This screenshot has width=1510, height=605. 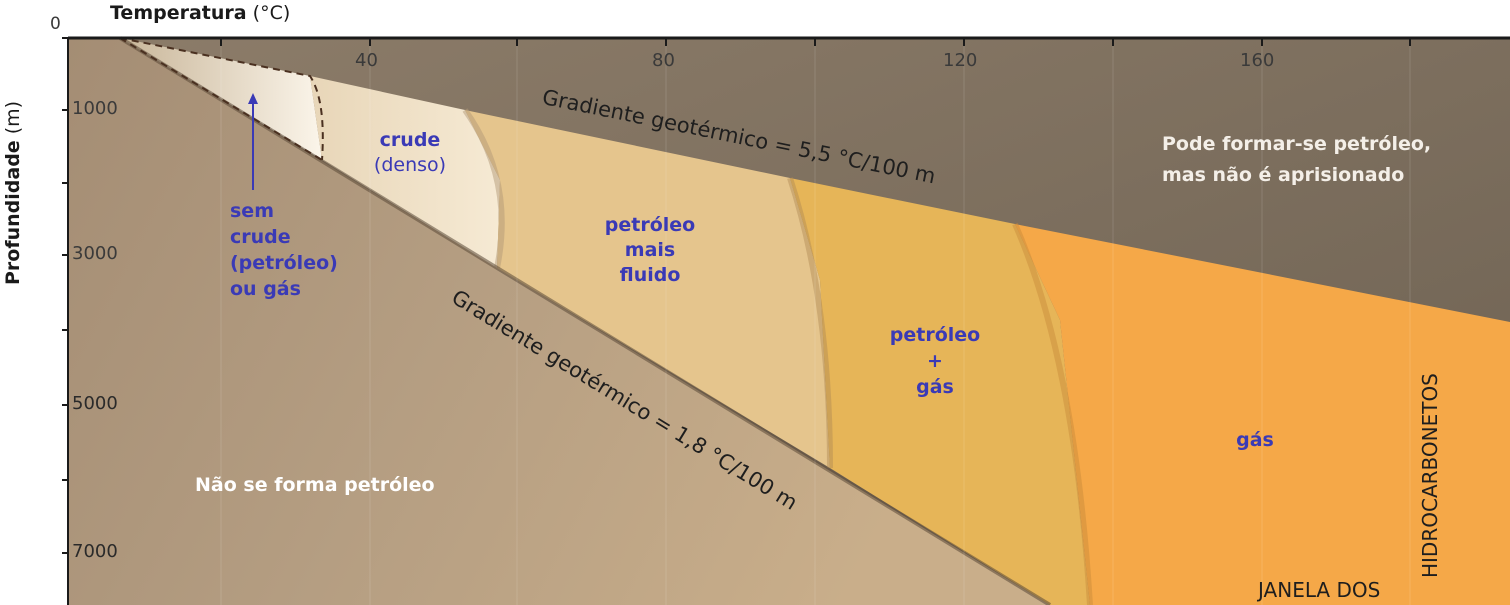 I want to click on origin-label: 0, so click(x=55, y=24).